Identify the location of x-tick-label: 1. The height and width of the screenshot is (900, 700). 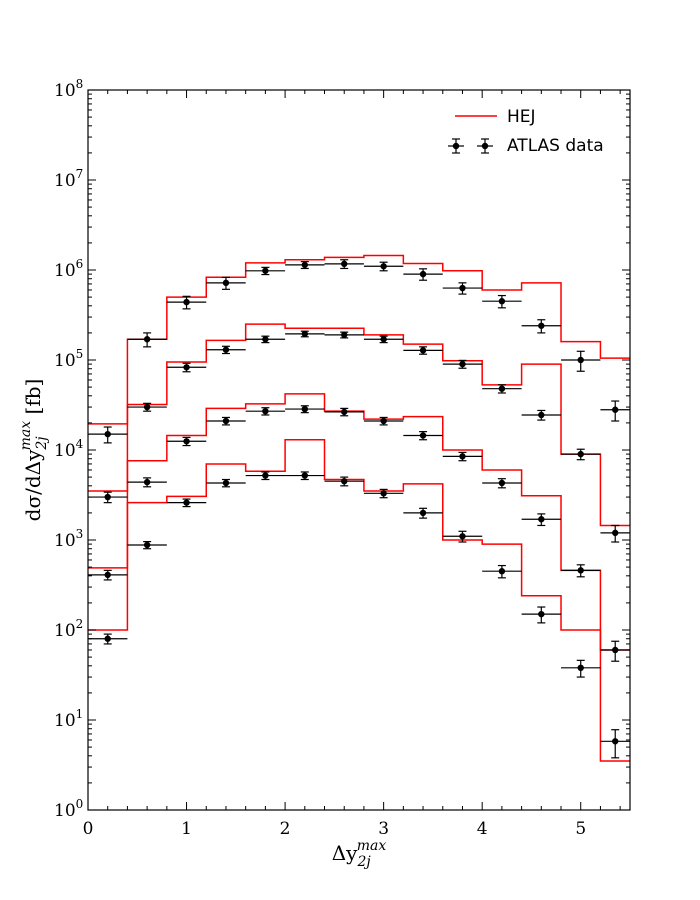
(186, 829).